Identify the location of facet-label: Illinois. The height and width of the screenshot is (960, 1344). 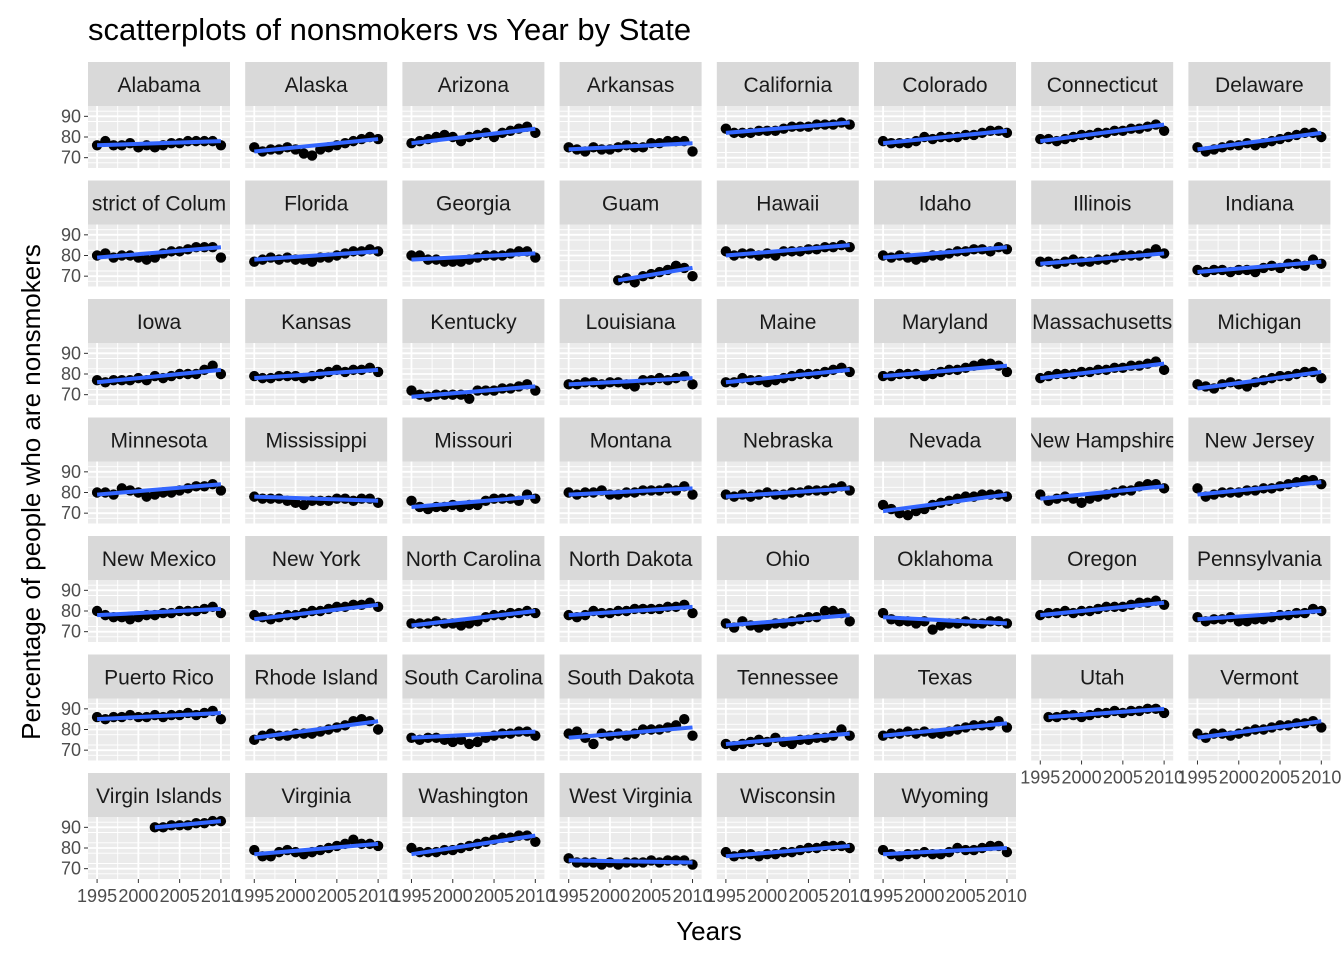
(1102, 204).